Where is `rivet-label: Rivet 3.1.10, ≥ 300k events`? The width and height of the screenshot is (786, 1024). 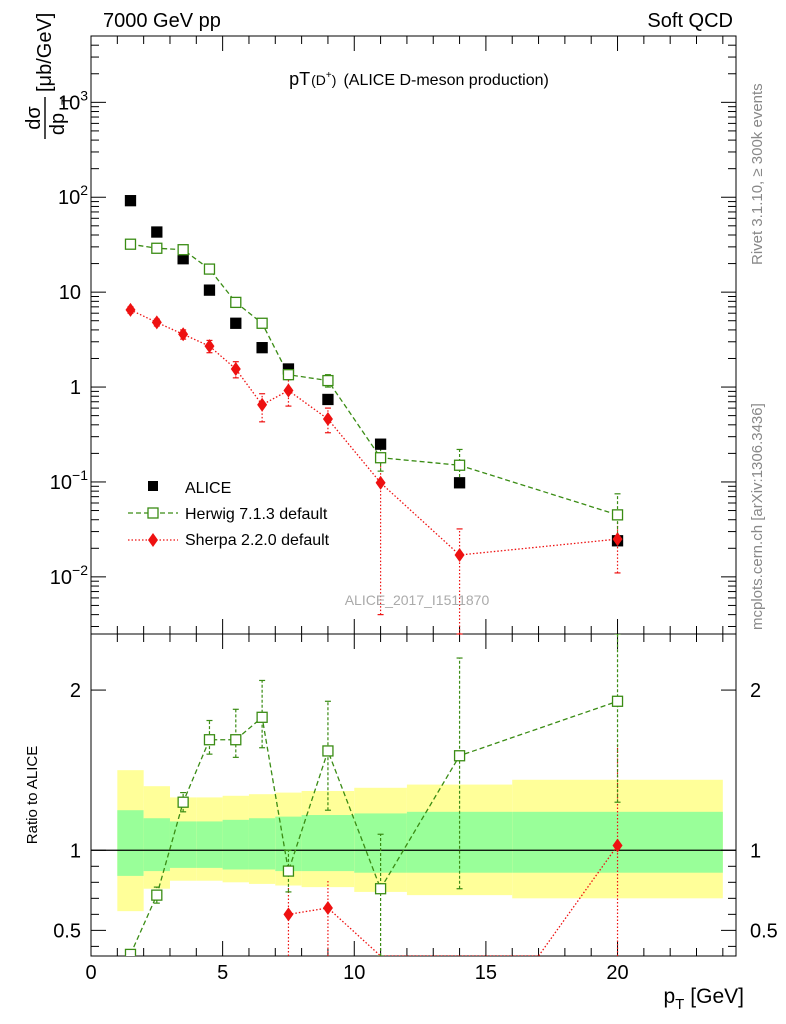 rivet-label: Rivet 3.1.10, ≥ 300k events is located at coordinates (757, 174).